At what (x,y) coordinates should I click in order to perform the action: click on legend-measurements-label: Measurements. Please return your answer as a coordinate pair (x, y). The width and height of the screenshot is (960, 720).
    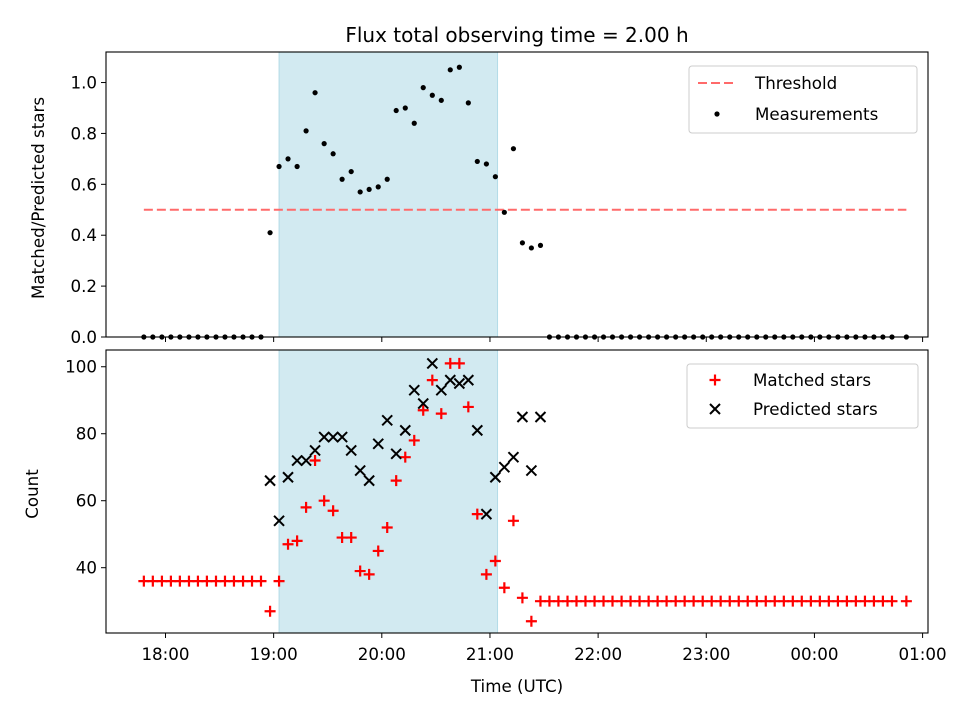
    Looking at the image, I should click on (816, 114).